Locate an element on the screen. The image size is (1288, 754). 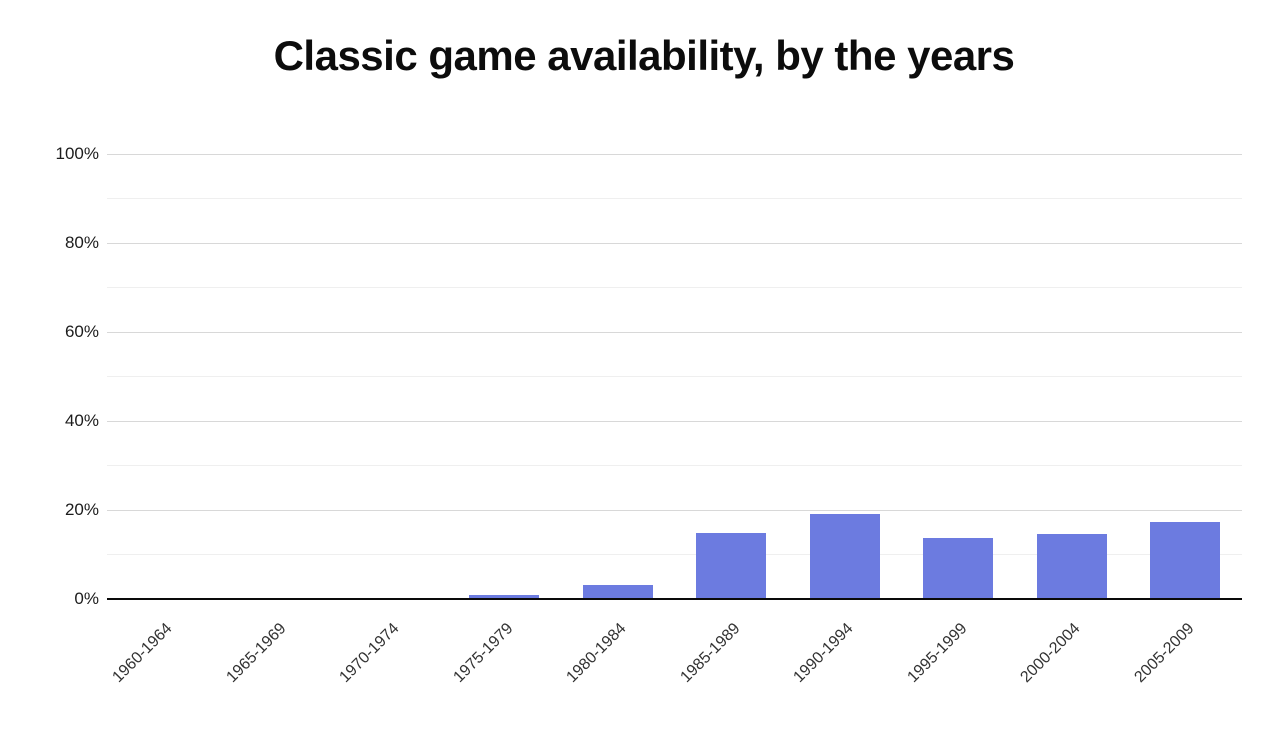
bar-1980-1984 is located at coordinates (617, 591).